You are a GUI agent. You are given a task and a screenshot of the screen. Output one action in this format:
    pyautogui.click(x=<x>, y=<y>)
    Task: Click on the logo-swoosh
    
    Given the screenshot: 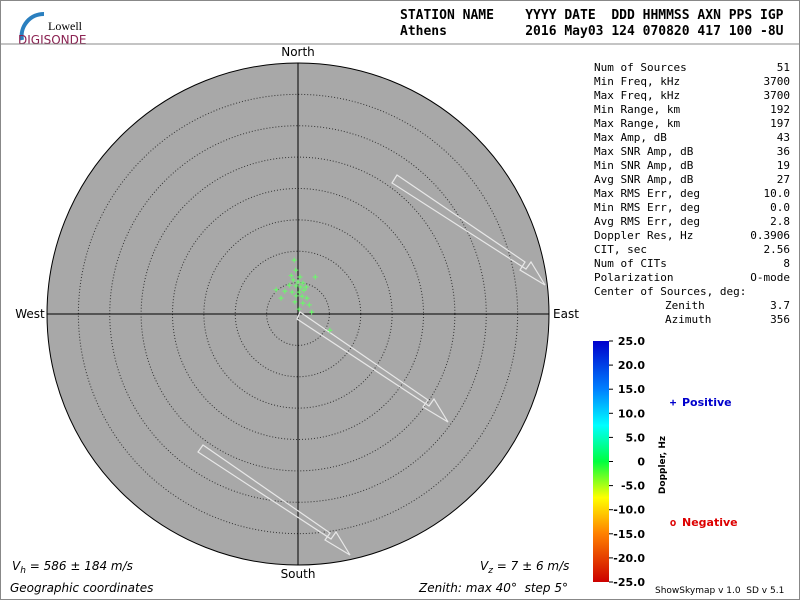 What is the action you would take?
    pyautogui.click(x=32, y=26)
    